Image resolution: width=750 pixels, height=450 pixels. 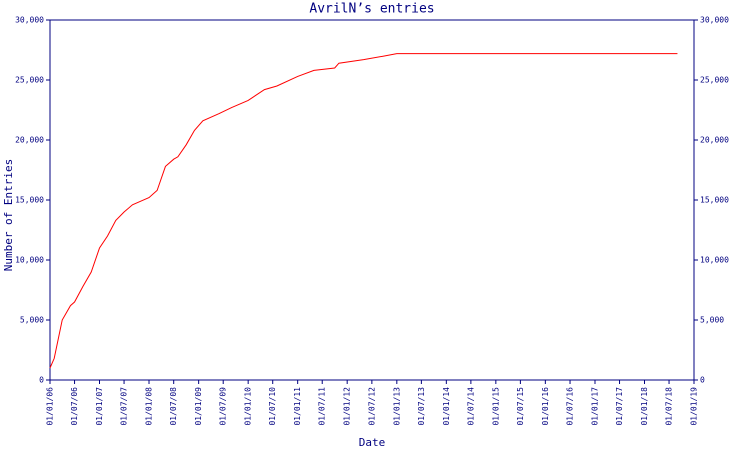 What do you see at coordinates (520, 406) in the screenshot?
I see `x-tick-label: 01/07/15` at bounding box center [520, 406].